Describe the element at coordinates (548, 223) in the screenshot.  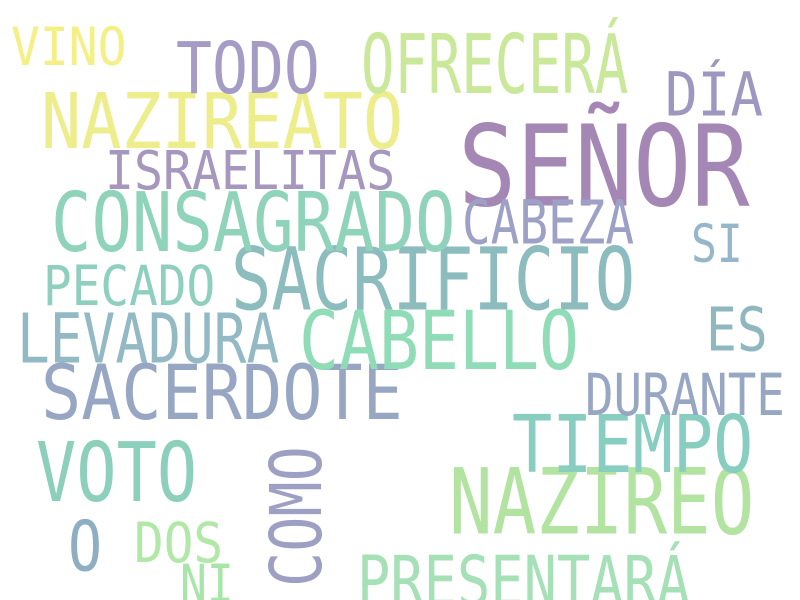
I see `word-cabeza: CABEZA` at that location.